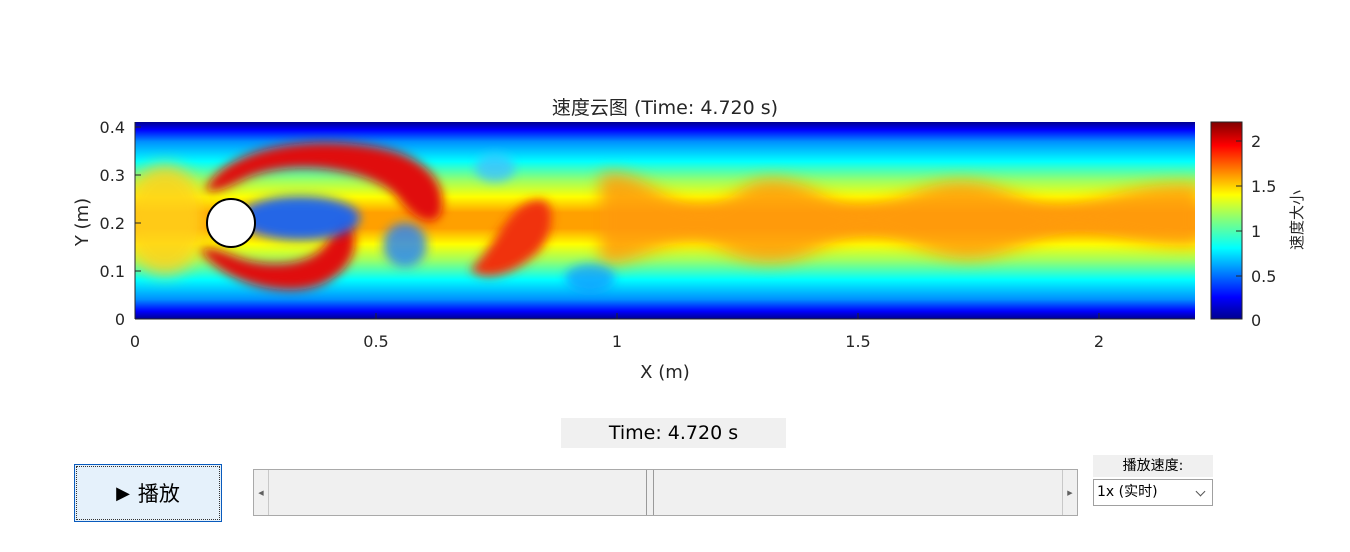  What do you see at coordinates (1069, 492) in the screenshot?
I see `arrow-right-icon: ▶` at bounding box center [1069, 492].